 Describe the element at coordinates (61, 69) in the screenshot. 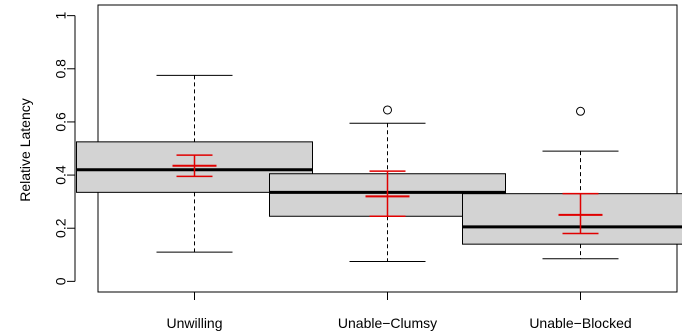

I see `y-tick-label: 0.8` at that location.